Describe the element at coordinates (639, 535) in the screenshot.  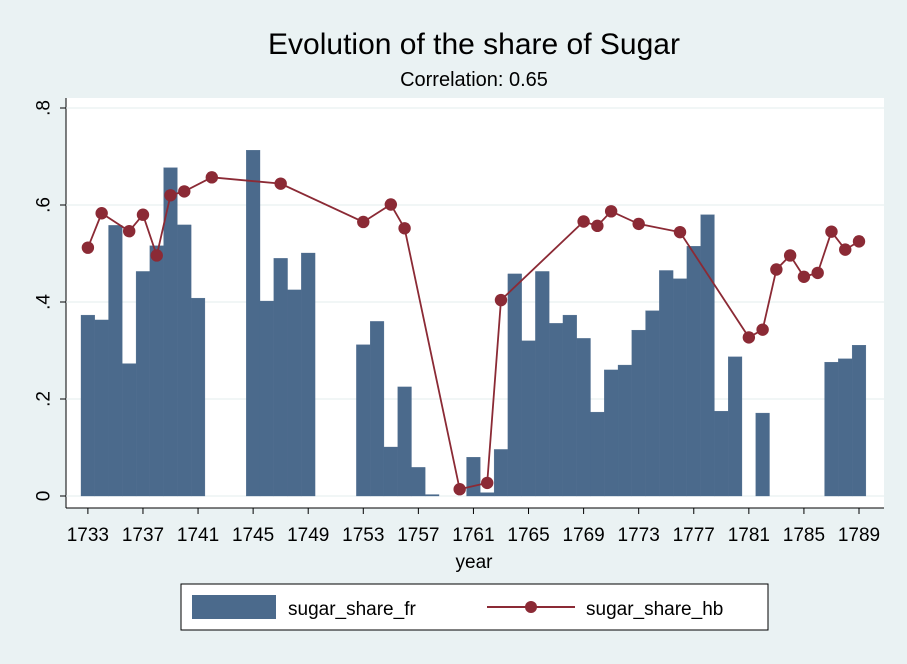
I see `x-tick-label: 1773` at that location.